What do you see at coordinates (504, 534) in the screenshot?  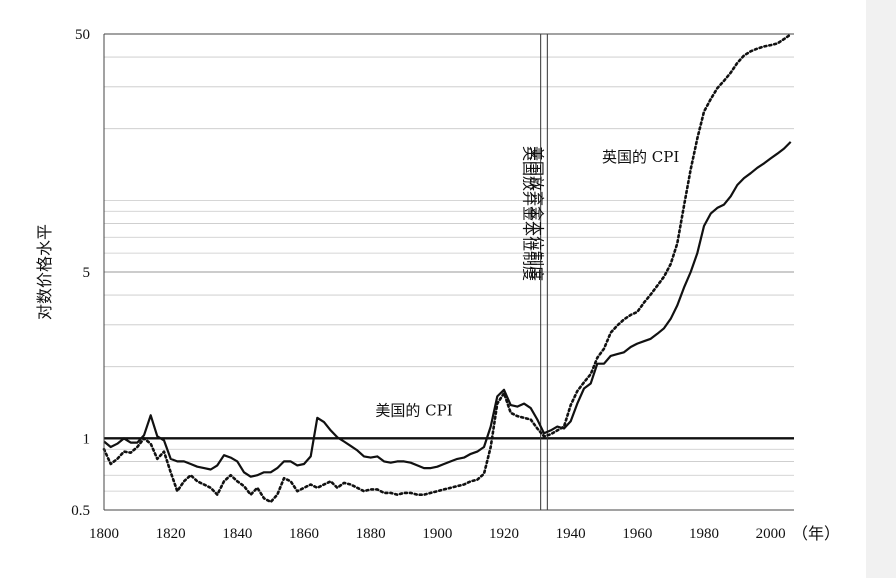 I see `x-tick-label: 1920` at bounding box center [504, 534].